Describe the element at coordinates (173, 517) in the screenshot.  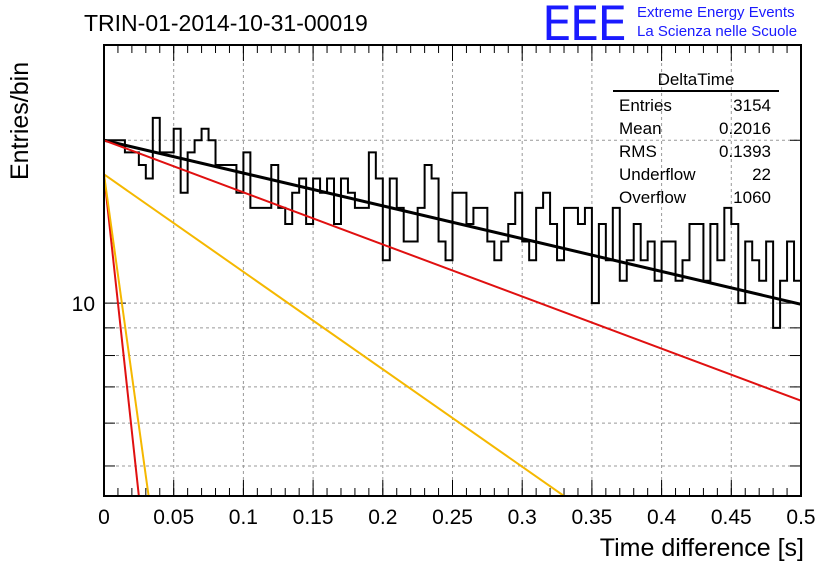
I see `x-tick-label: 0.05` at that location.